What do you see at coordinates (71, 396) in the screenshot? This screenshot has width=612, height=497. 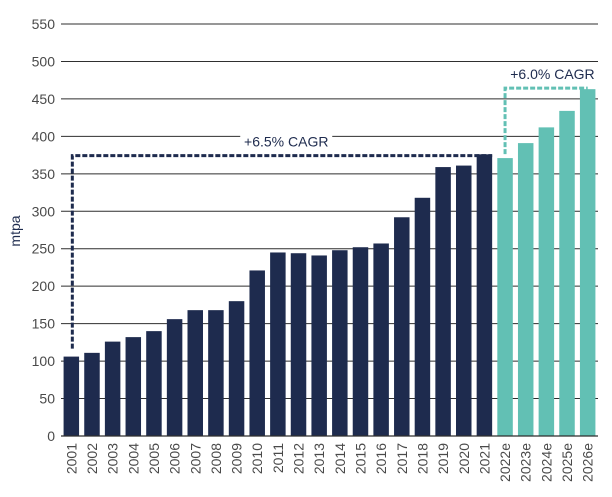 I see `bar-2001` at bounding box center [71, 396].